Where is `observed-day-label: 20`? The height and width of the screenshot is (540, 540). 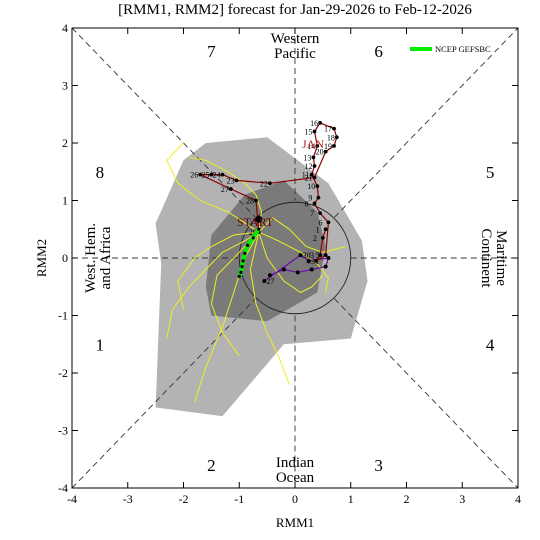 observed-day-label: 20 is located at coordinates (320, 152).